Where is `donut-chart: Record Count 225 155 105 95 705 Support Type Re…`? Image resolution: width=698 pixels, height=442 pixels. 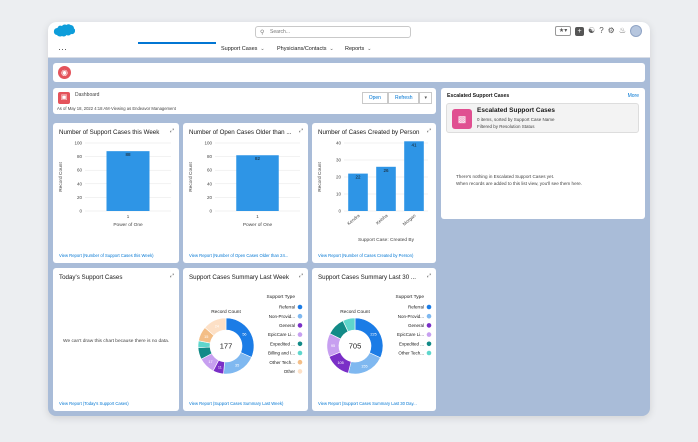
donut-chart: Record Count 225 155 105 95 705 Support Type Re… is located at coordinates (379, 334).